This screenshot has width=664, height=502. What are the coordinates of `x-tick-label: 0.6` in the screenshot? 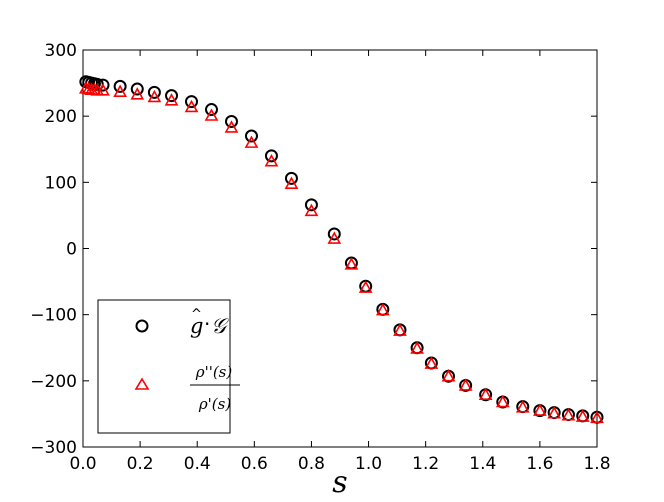 It's located at (254, 464).